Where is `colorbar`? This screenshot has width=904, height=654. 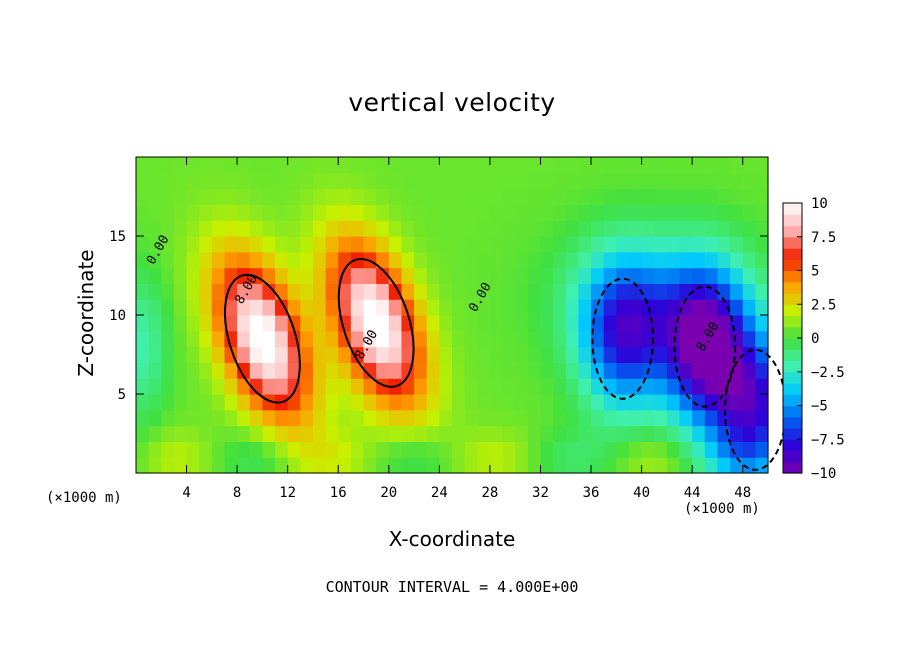
colorbar is located at coordinates (792, 338).